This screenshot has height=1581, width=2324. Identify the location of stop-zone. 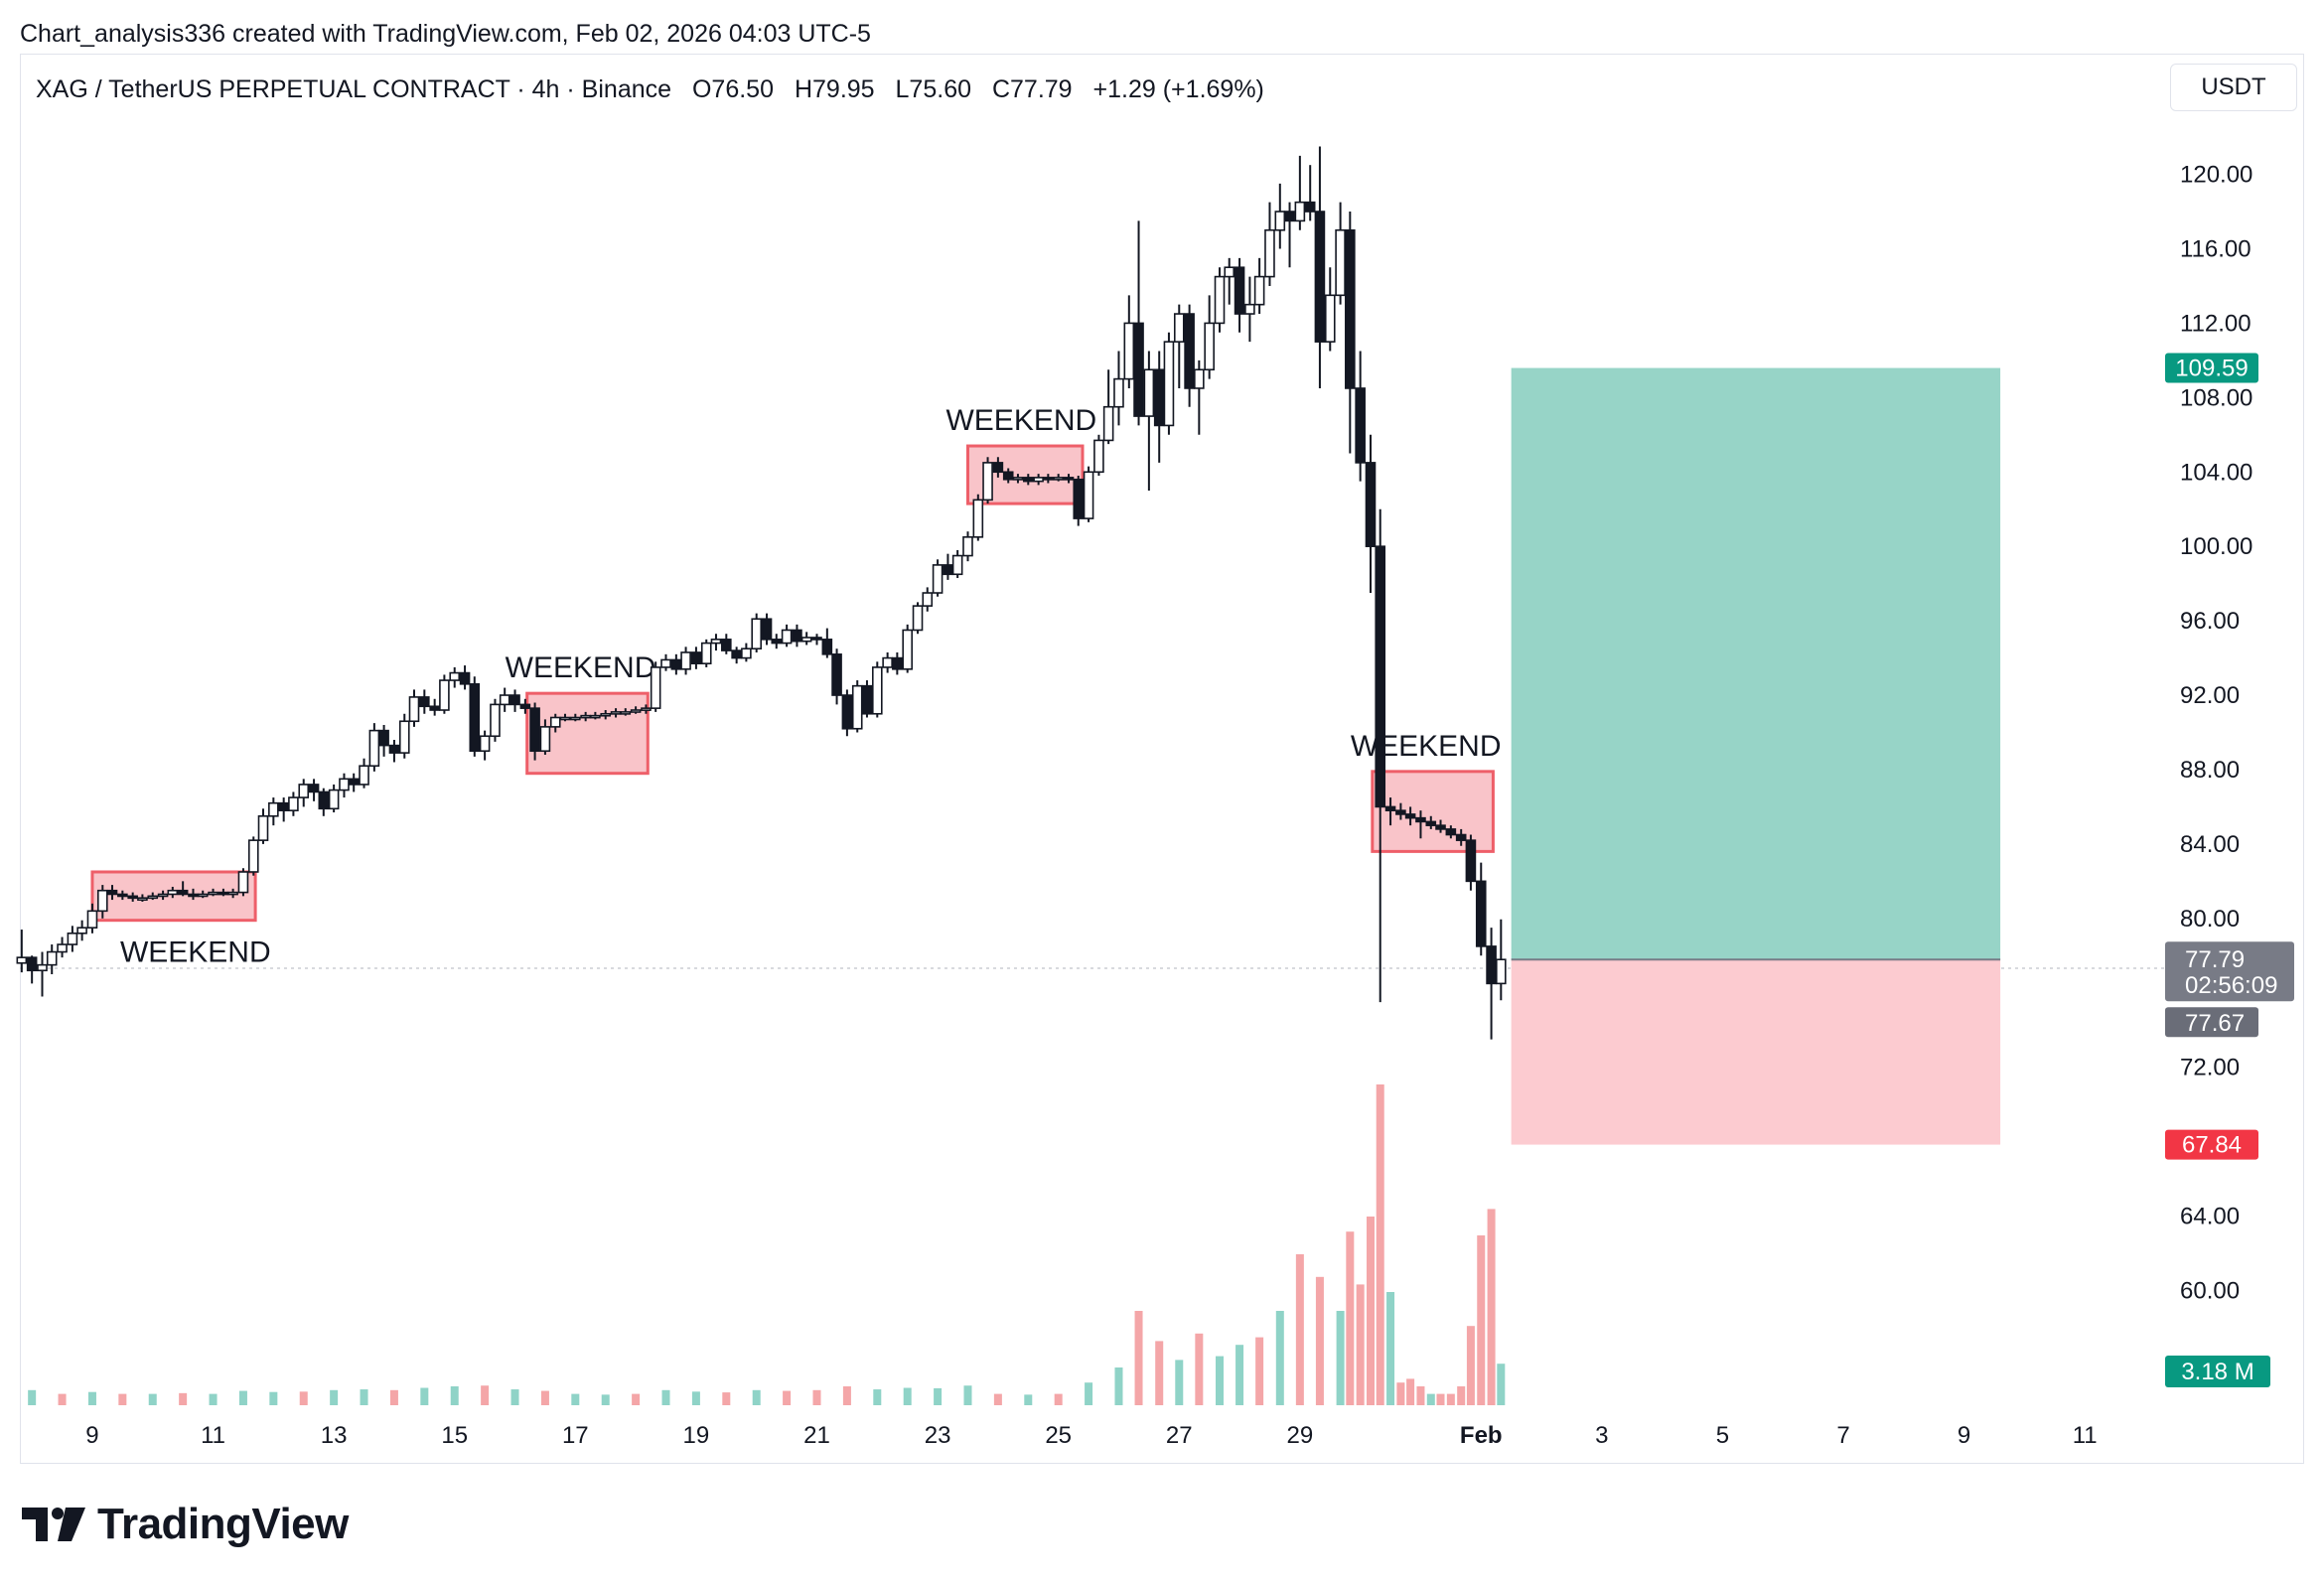
(1756, 1052).